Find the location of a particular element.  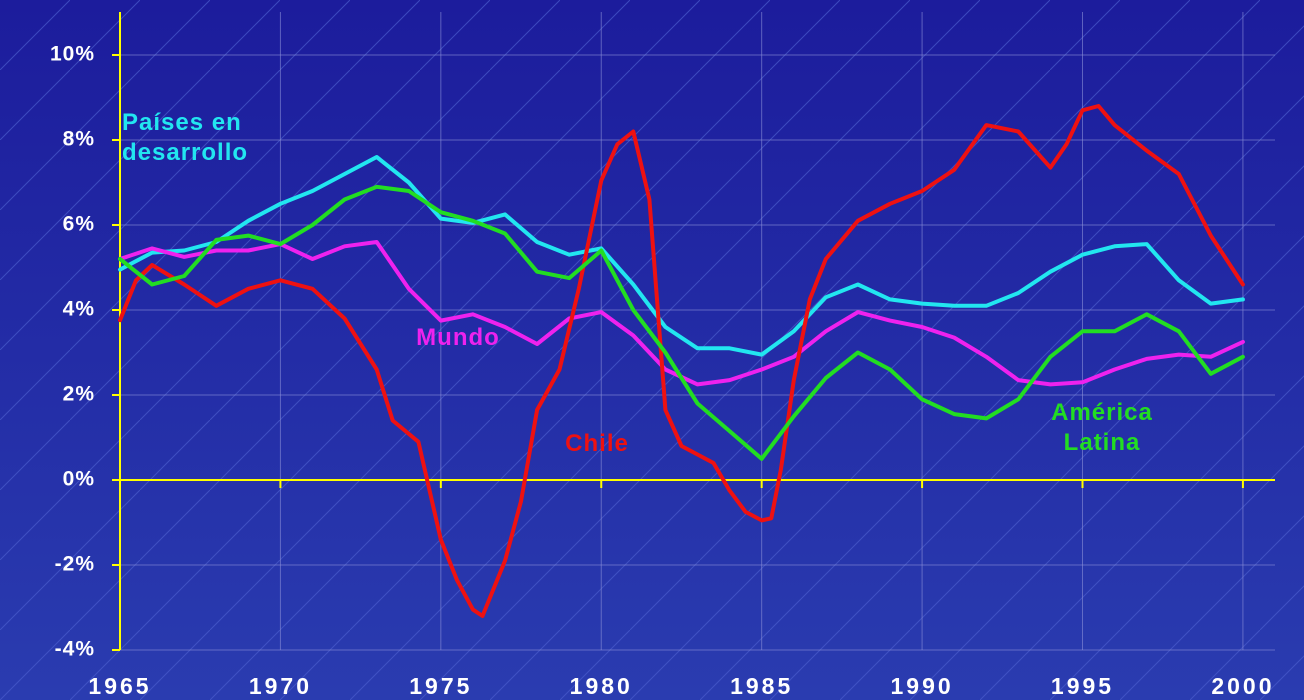

x-tick-label: 1990 is located at coordinates (921, 686).